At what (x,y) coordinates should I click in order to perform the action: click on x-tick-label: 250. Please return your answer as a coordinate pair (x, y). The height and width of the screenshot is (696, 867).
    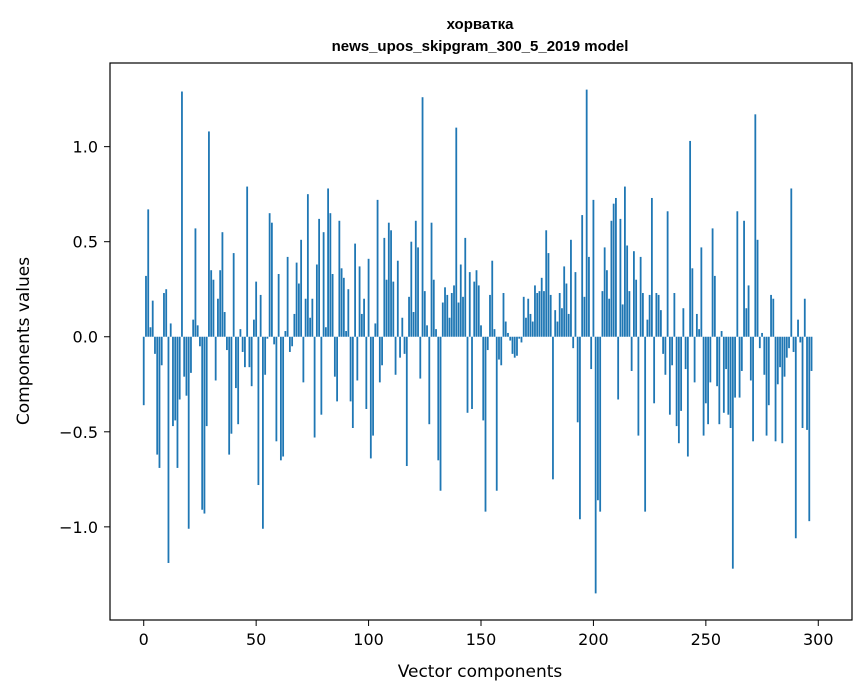
    Looking at the image, I should click on (706, 639).